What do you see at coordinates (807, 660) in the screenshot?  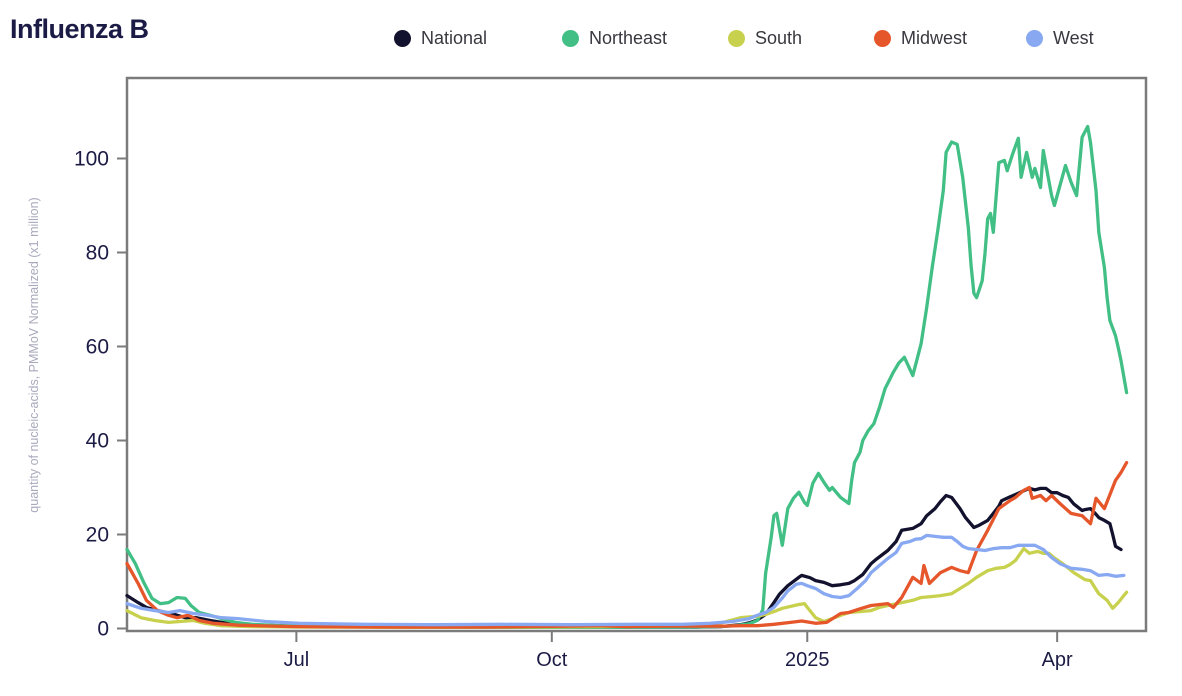 I see `x-tick-label: 2025` at bounding box center [807, 660].